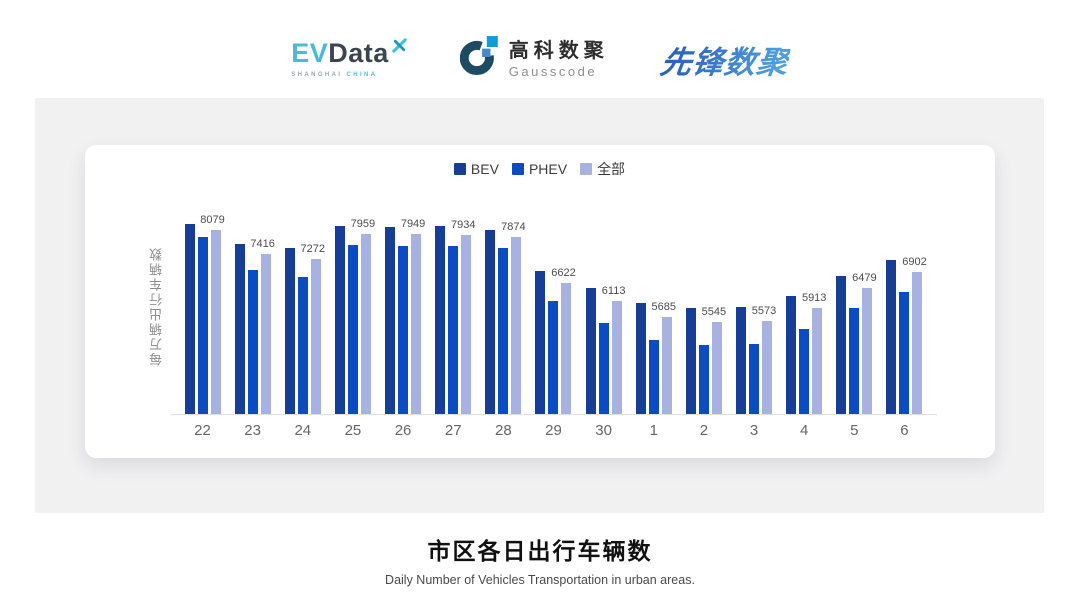 The height and width of the screenshot is (608, 1080). Describe the element at coordinates (653, 430) in the screenshot. I see `x-tick: 1` at that location.